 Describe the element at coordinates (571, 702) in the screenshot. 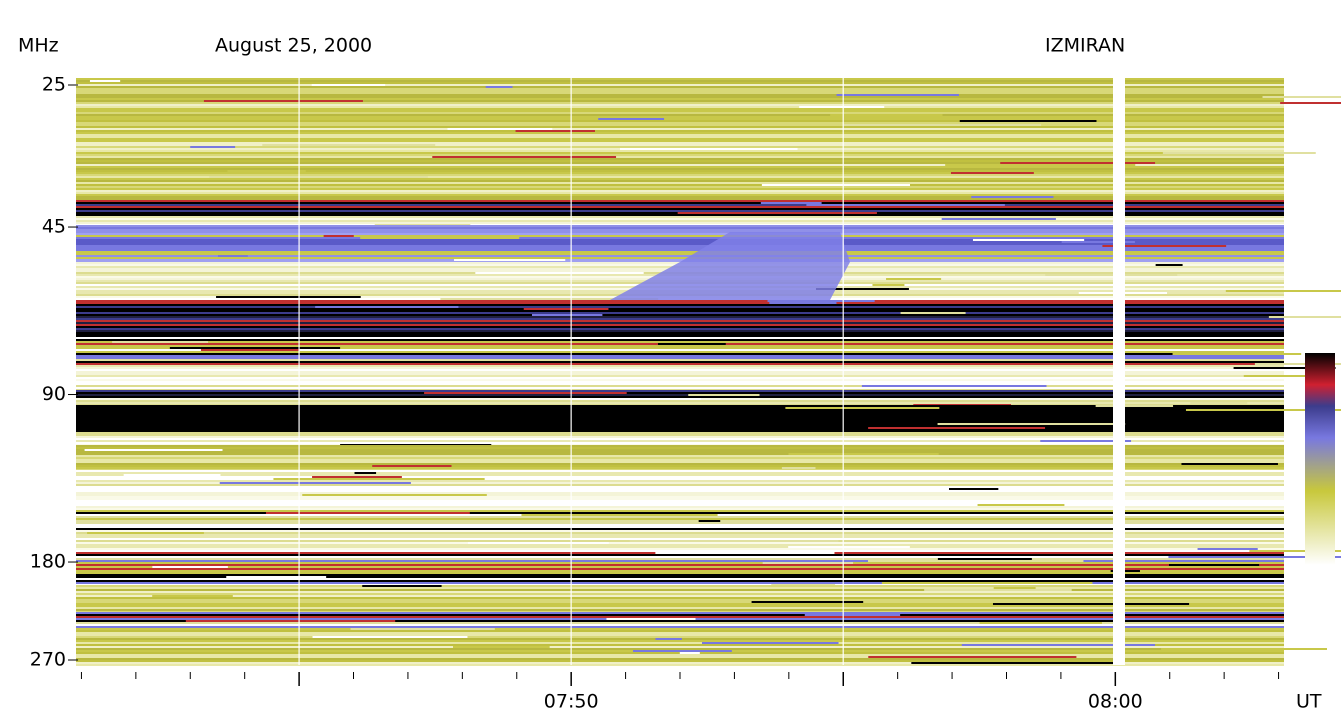

I see `x-tick-label: 07:50` at that location.